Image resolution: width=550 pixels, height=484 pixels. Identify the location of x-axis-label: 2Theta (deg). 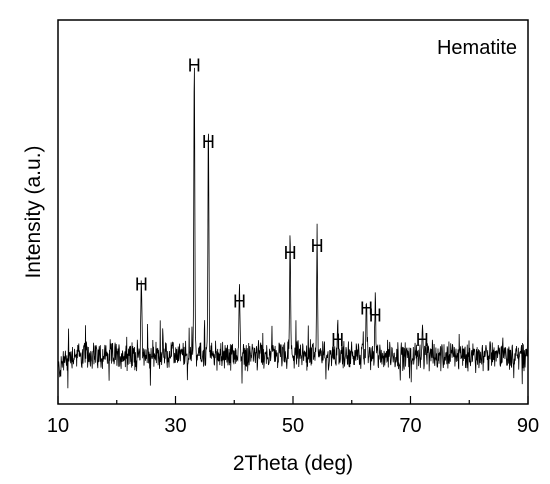
(293, 463).